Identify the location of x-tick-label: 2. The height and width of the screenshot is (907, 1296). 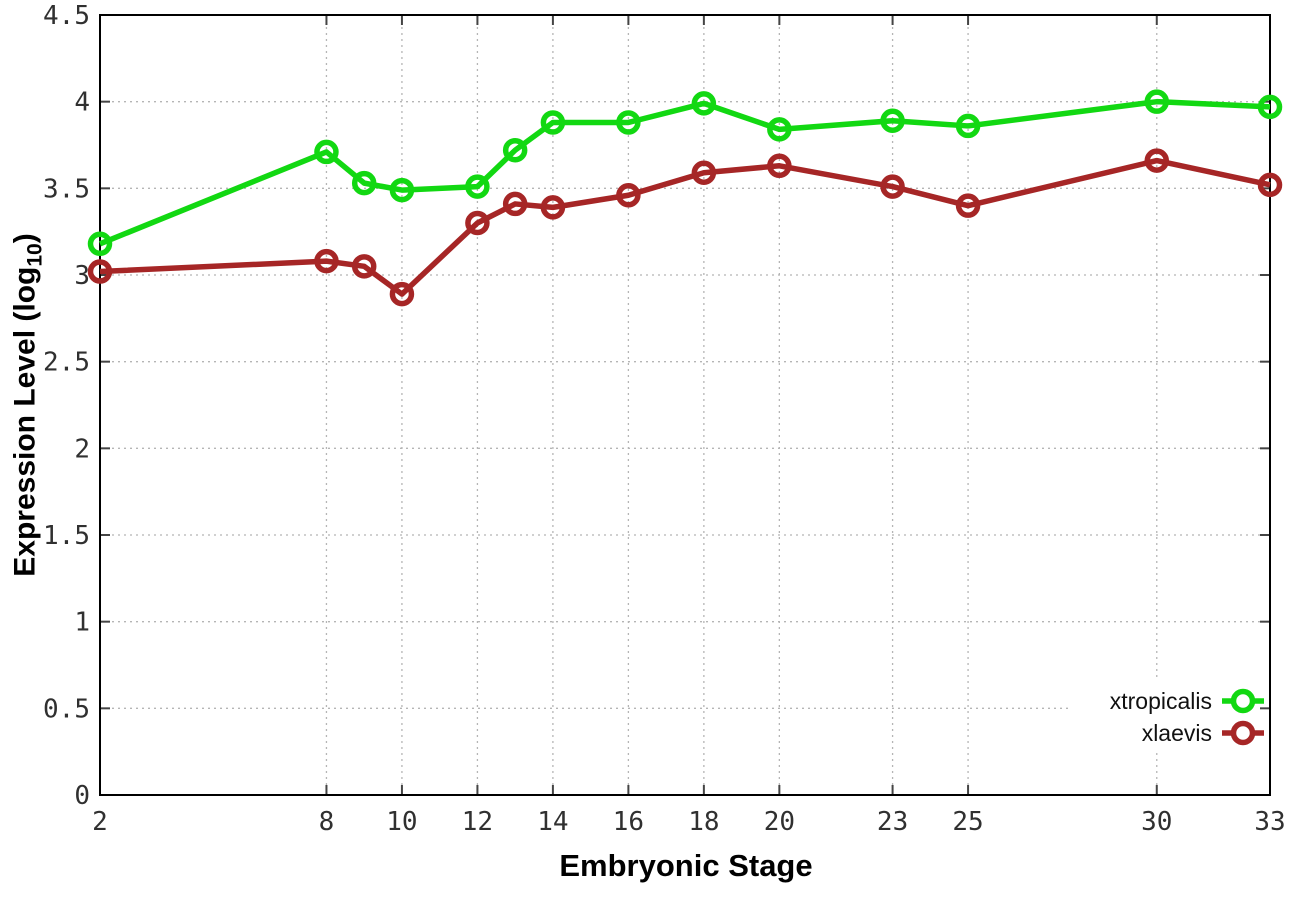
(100, 822).